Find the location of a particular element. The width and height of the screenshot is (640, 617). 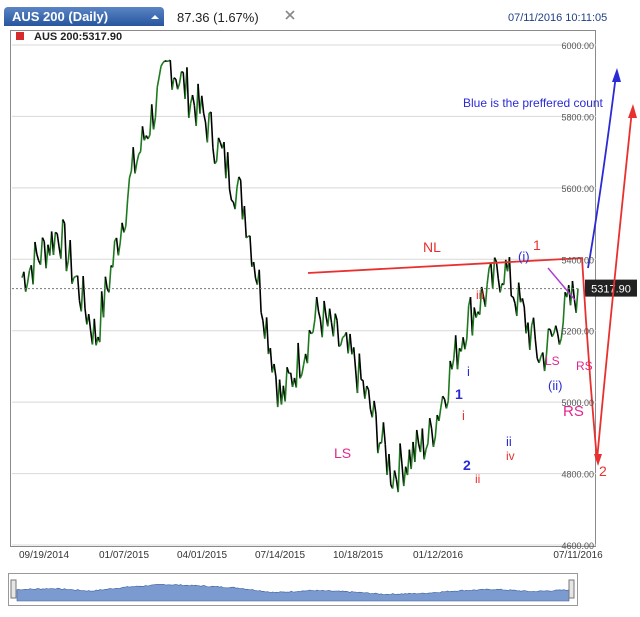

x-tick-label: 07/11/2016 is located at coordinates (578, 555).